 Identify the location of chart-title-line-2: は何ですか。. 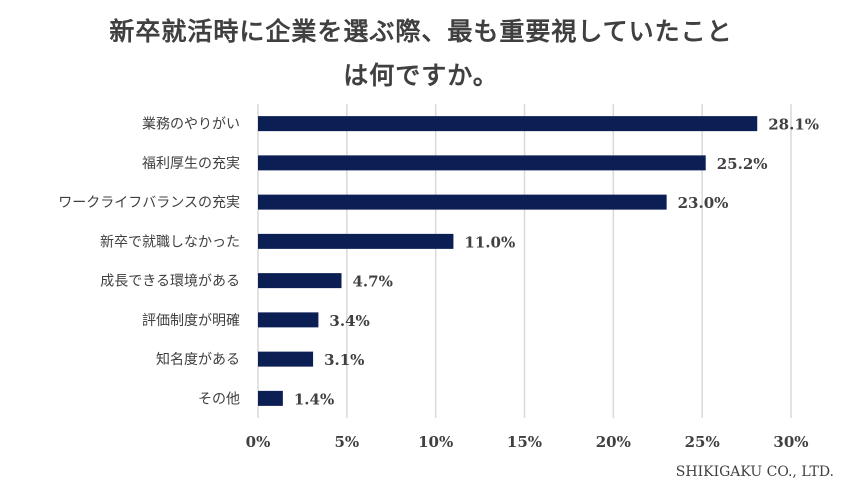
(421, 75).